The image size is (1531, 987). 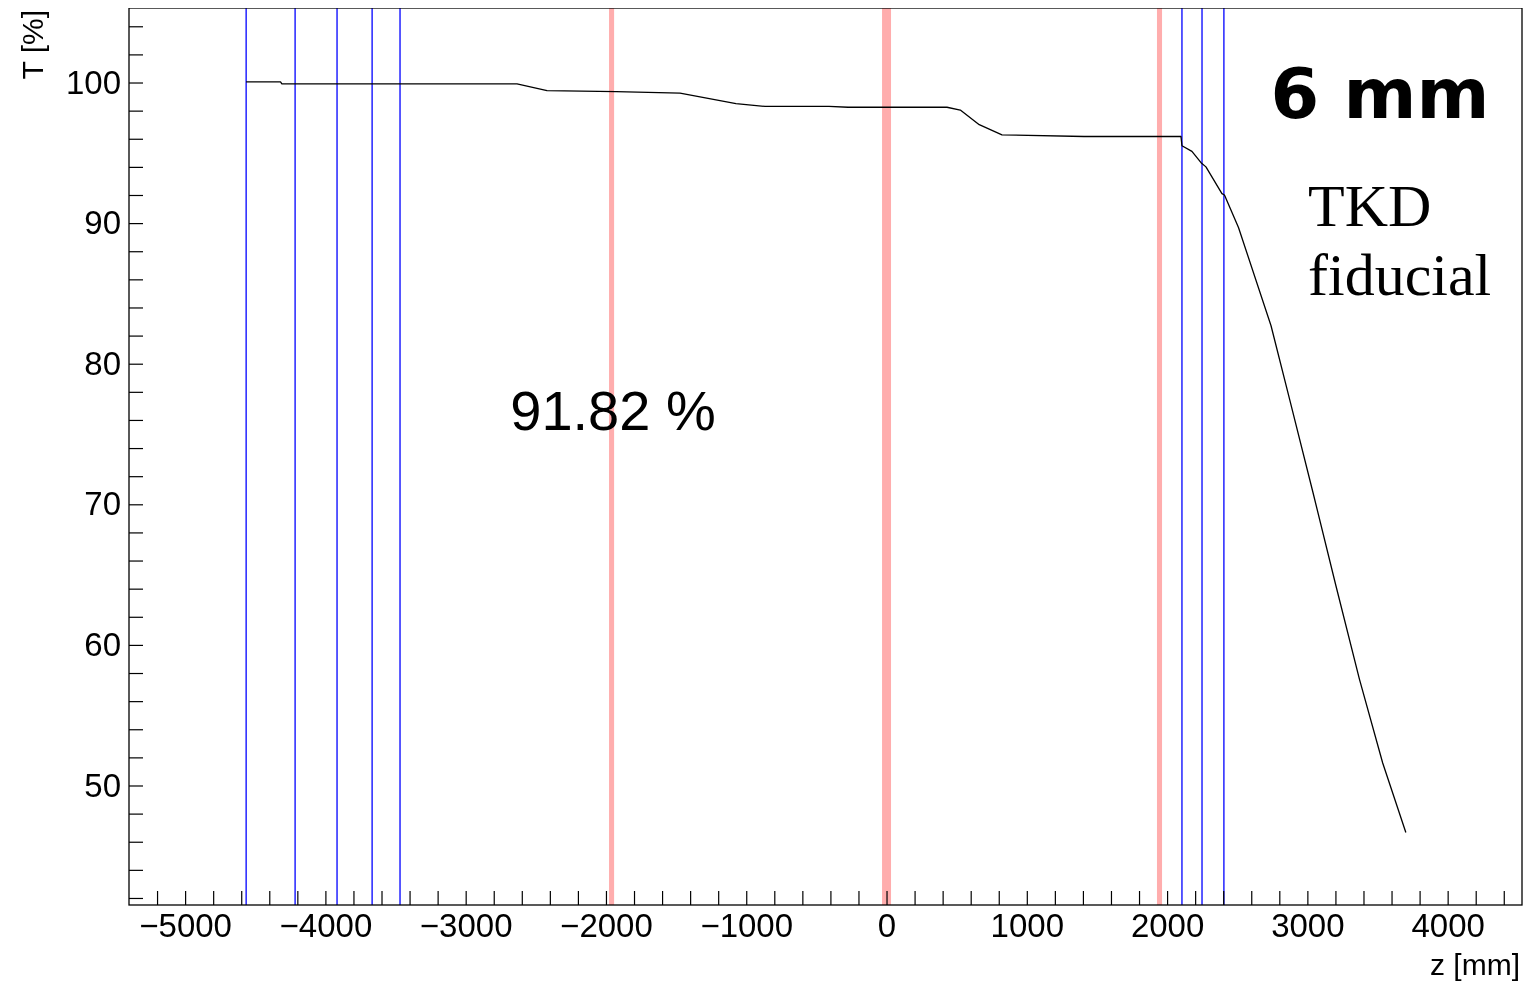 What do you see at coordinates (466, 926) in the screenshot?
I see `x-tick-label: −3000` at bounding box center [466, 926].